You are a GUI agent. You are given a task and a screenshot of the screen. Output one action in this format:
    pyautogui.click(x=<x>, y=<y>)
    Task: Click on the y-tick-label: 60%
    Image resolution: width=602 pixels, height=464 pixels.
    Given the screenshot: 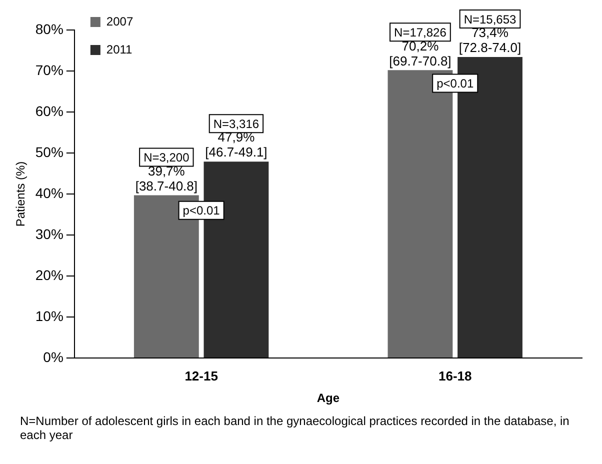 What is the action you would take?
    pyautogui.click(x=49, y=110)
    